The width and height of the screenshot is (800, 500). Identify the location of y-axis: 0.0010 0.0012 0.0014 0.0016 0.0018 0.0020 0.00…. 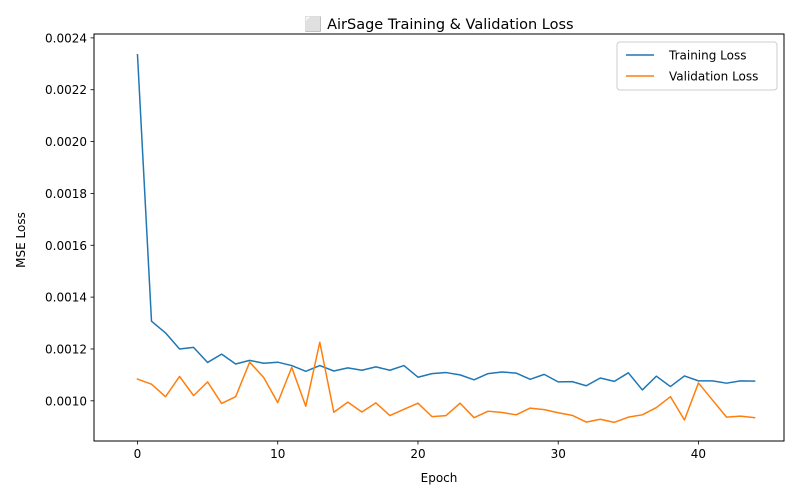
(69, 219).